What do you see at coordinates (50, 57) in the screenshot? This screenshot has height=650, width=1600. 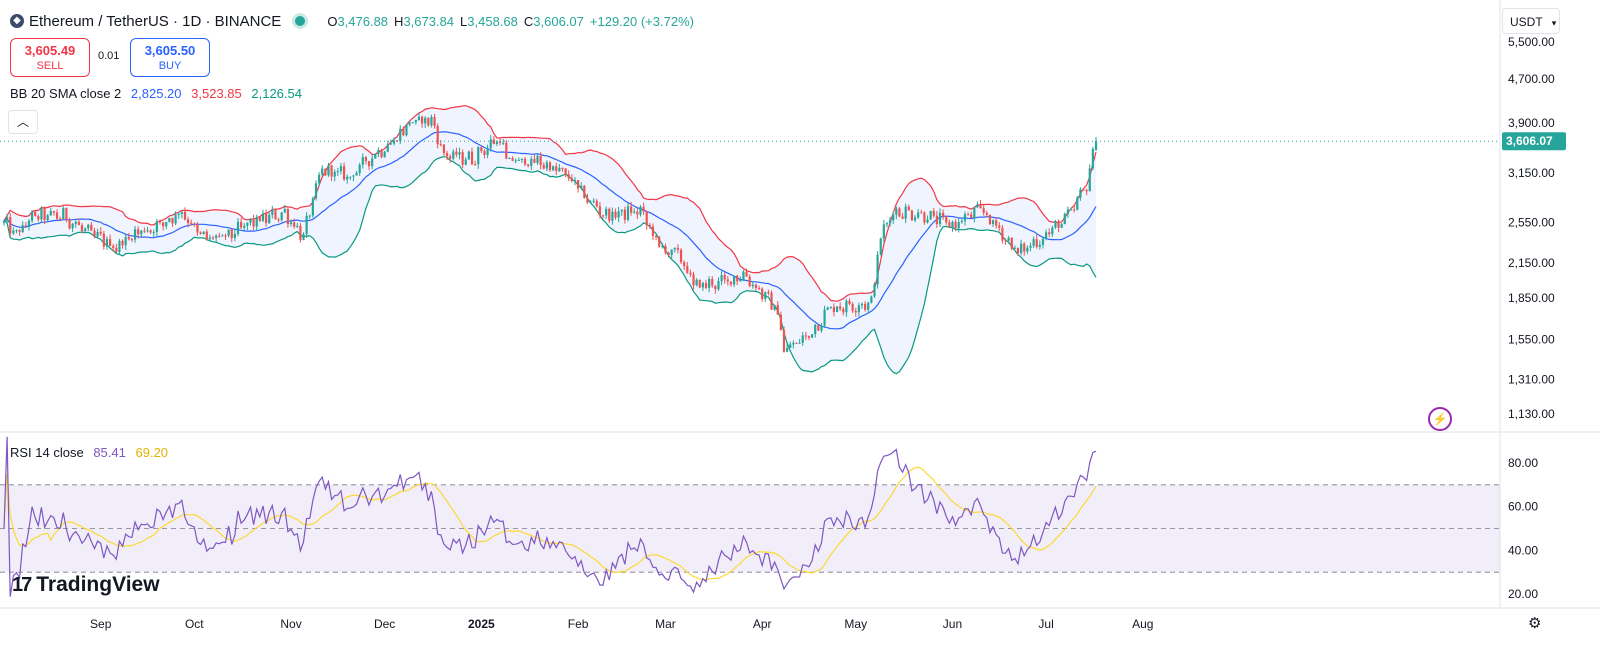 I see `sell-button: 3,605.49 SELL` at bounding box center [50, 57].